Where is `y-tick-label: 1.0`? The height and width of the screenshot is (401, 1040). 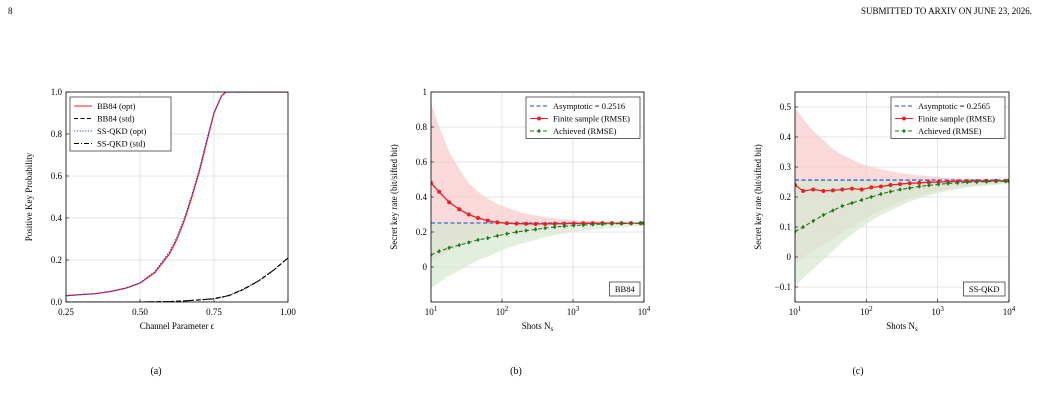
y-tick-label: 1.0 is located at coordinates (57, 92).